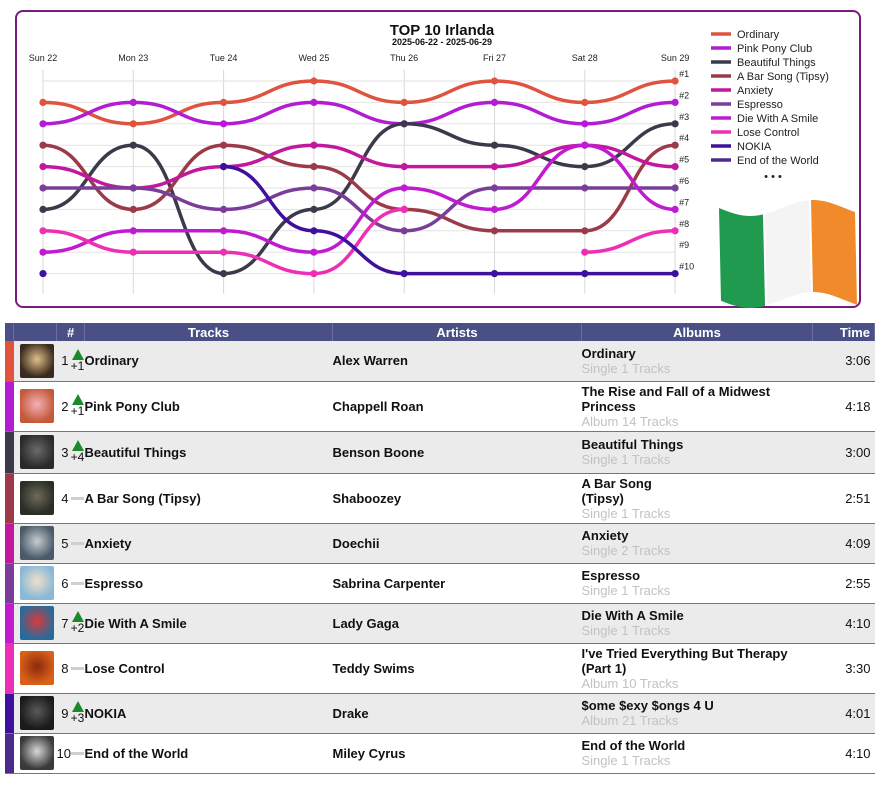 The width and height of the screenshot is (882, 789). I want to click on rank-change, so click(77, 753).